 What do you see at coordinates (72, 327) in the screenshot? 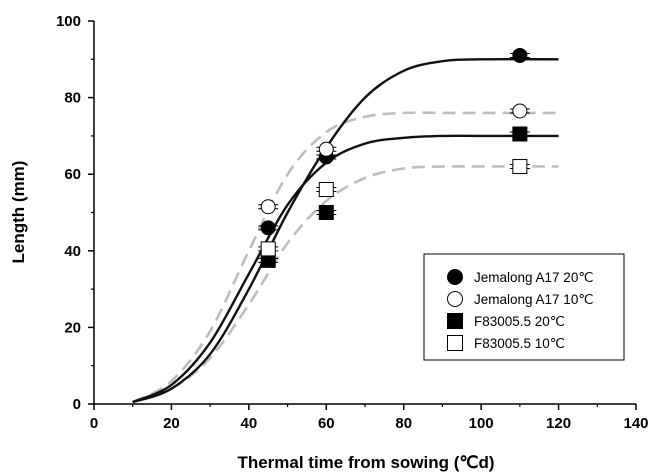
I see `y-tick-label: 20` at bounding box center [72, 327].